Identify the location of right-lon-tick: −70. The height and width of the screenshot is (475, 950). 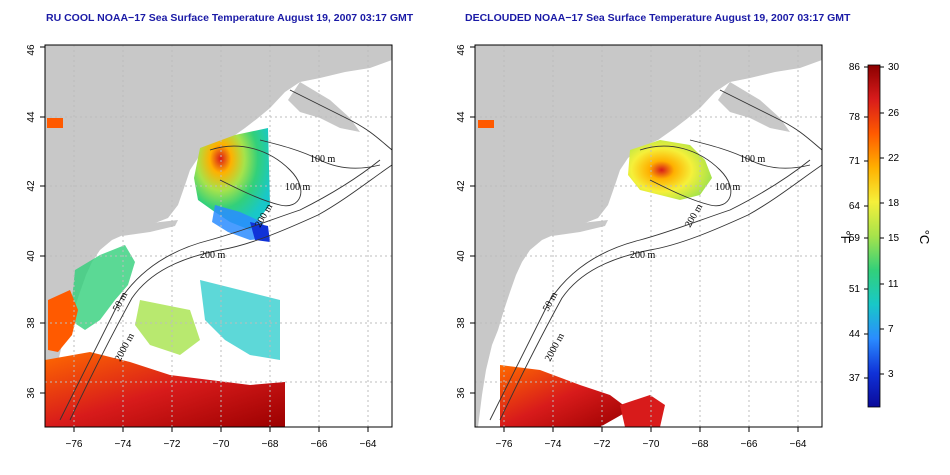
(651, 444).